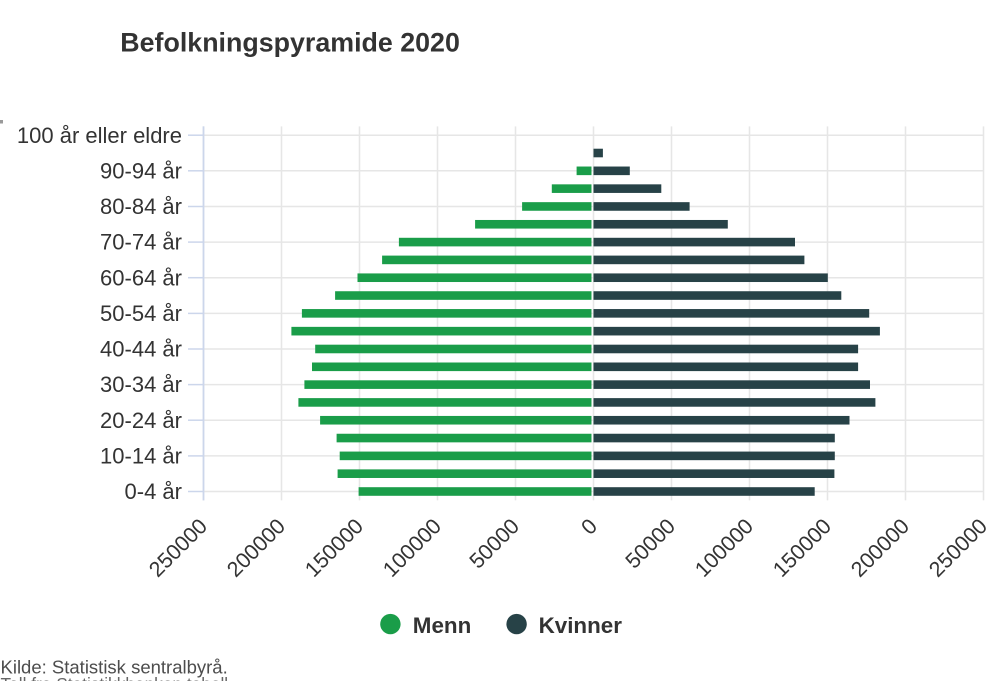 The image size is (1000, 681). Describe the element at coordinates (115, 677) in the screenshot. I see `svg-text:Tall fra Statistikkbanken tabe: Tall fra Statistikkbanken tabell` at that location.